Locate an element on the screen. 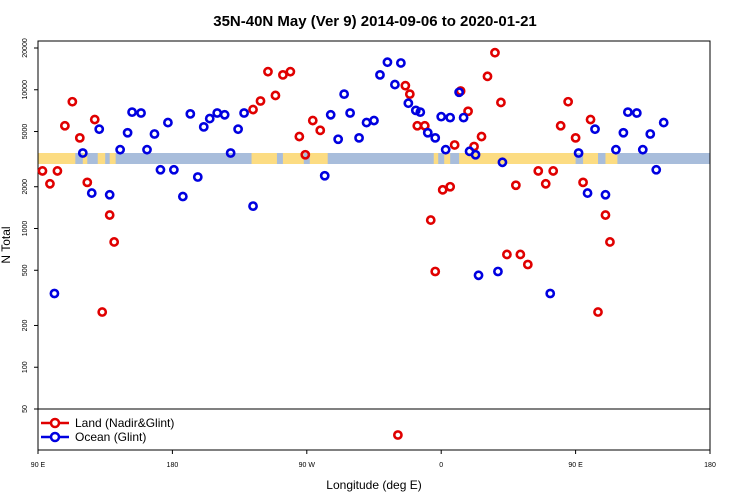 Image resolution: width=750 pixels, height=500 pixels. legend-entry-ocean: Ocean (Glint) is located at coordinates (93, 437).